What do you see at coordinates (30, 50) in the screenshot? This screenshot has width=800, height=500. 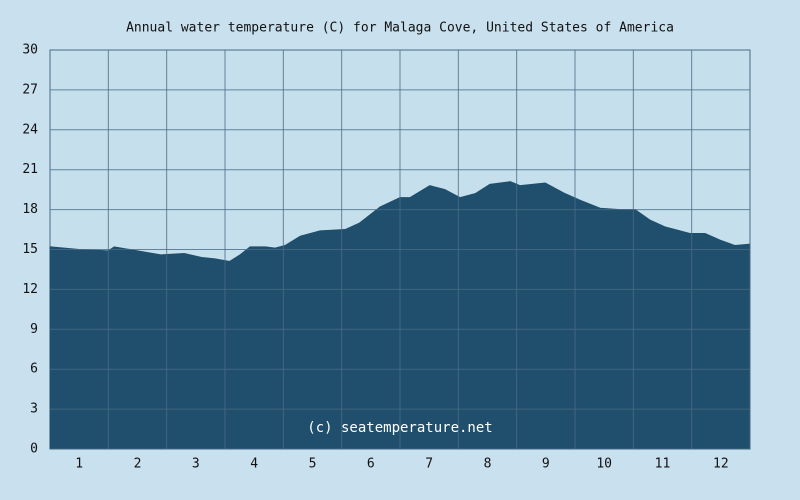 I see `y-tick-label: 30` at bounding box center [30, 50].